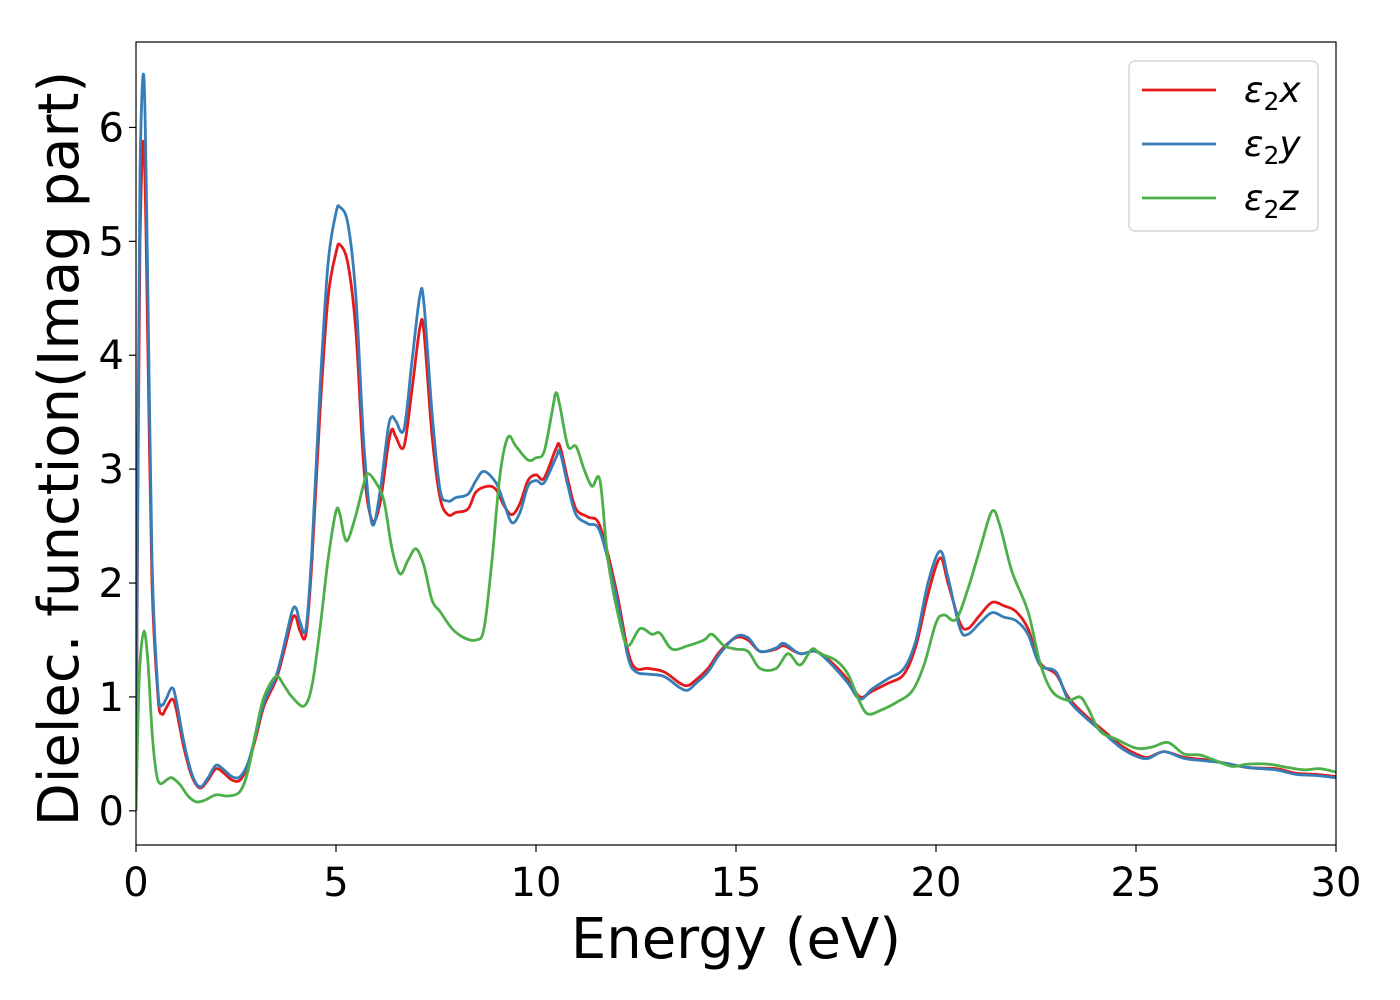 The width and height of the screenshot is (1400, 1000). What do you see at coordinates (111, 242) in the screenshot?
I see `y-tick-label: 5` at bounding box center [111, 242].